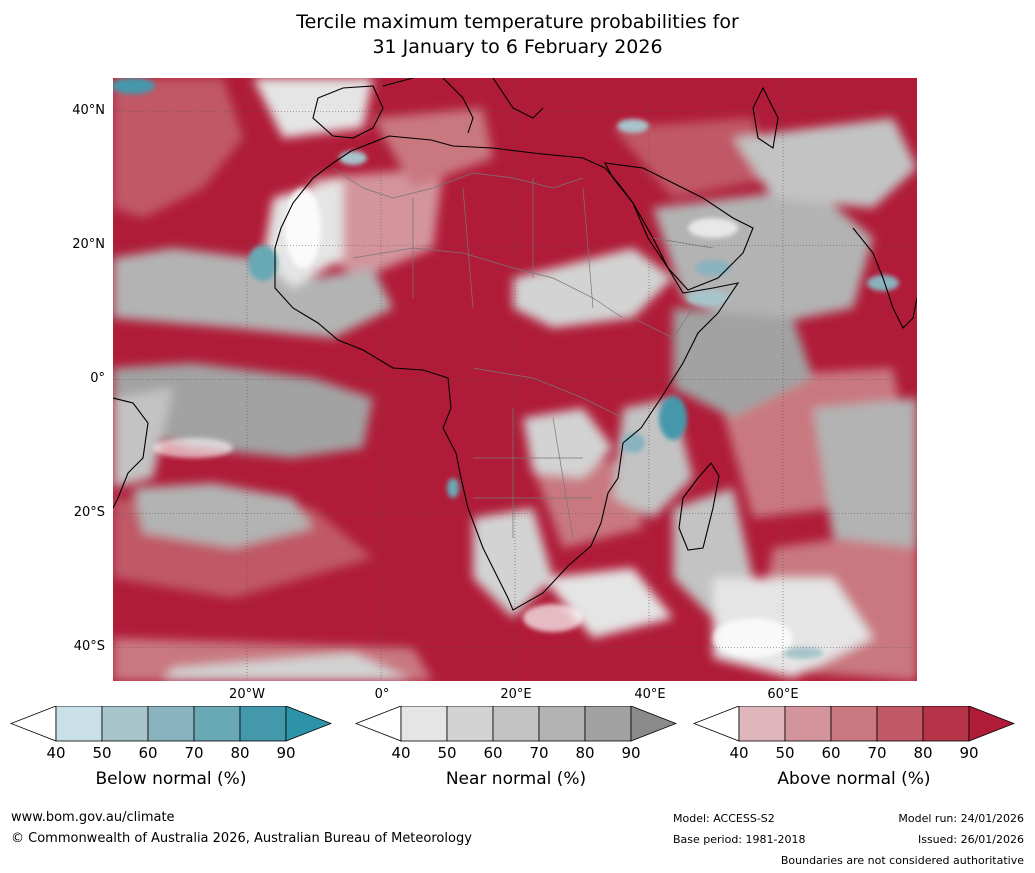 This screenshot has width=1035, height=873. Describe the element at coordinates (923, 753) in the screenshot. I see `colorbar-above-tick: 80` at that location.